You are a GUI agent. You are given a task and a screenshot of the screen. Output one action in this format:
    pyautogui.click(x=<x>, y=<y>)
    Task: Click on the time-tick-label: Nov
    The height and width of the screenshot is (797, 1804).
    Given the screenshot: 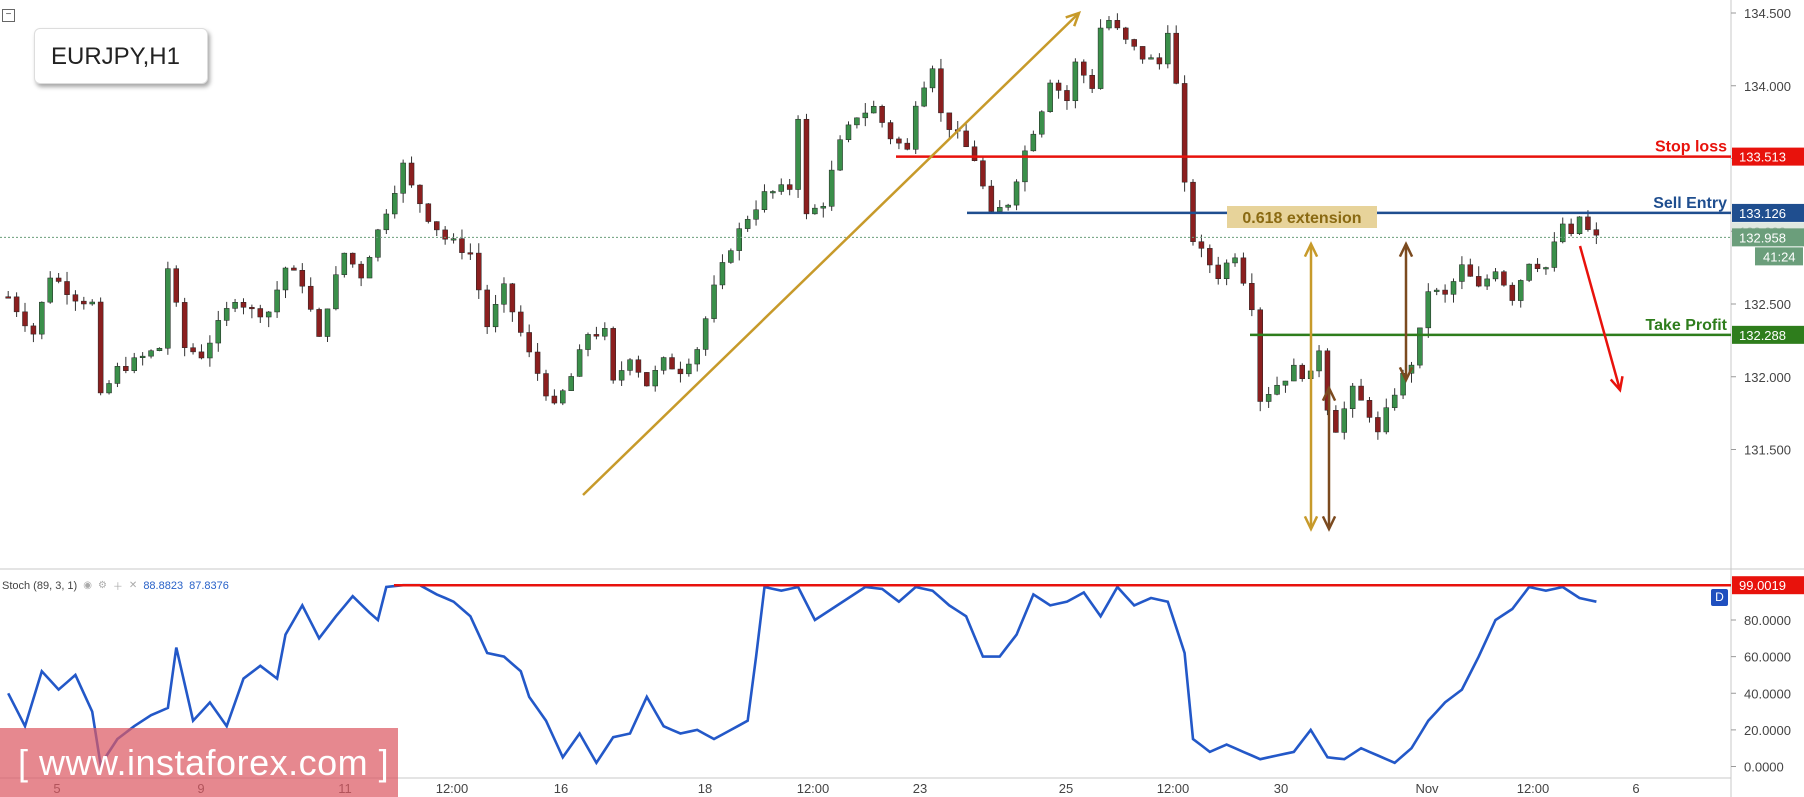 What is the action you would take?
    pyautogui.click(x=1427, y=788)
    